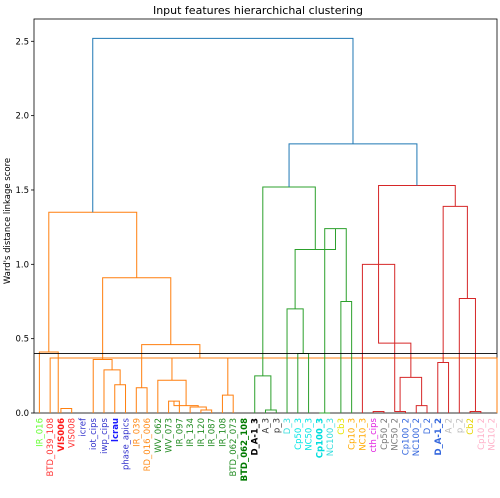 This screenshot has width=500, height=498. Describe the element at coordinates (331, 437) in the screenshot. I see `leaf-label: NC100_3` at that location.